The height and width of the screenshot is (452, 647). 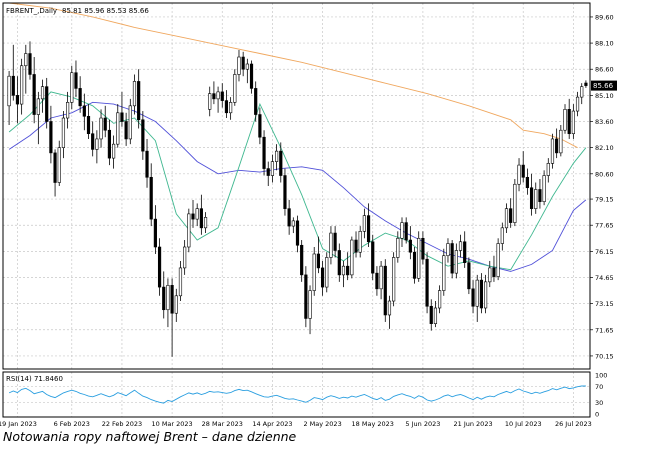 What do you see at coordinates (604, 252) in the screenshot?
I see `y-tick-label: 76.15` at bounding box center [604, 252].